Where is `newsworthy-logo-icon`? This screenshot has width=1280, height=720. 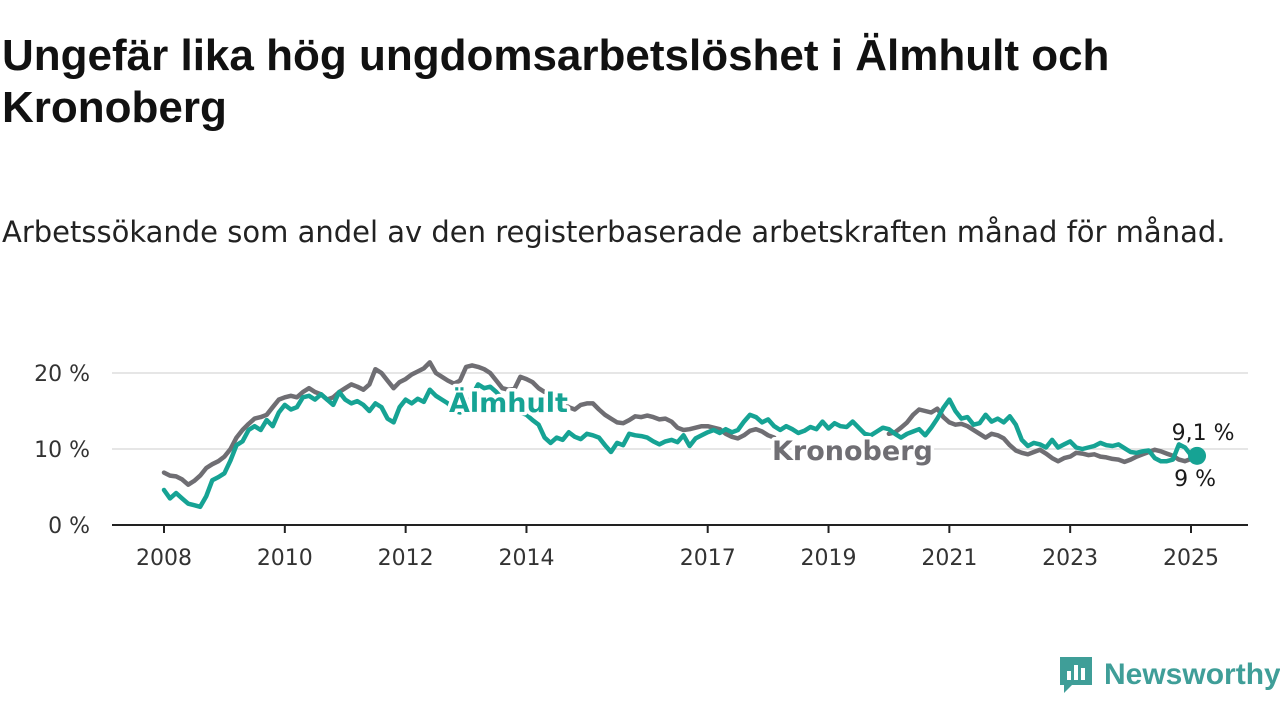
newsworthy-logo-icon is located at coordinates (1076, 675).